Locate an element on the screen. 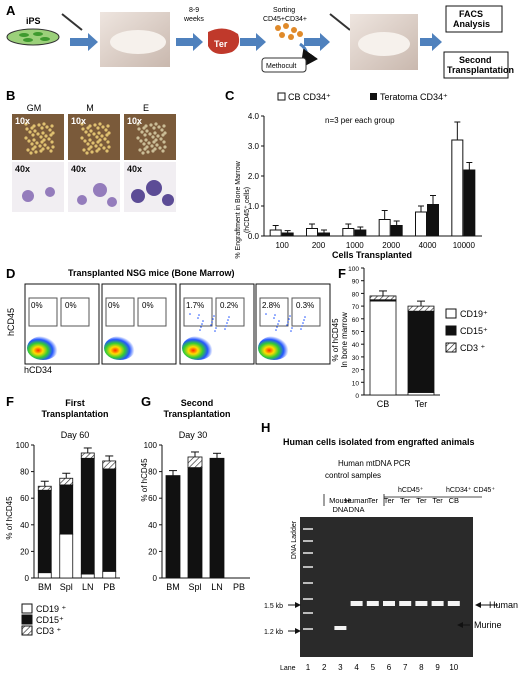 This screenshot has height=677, width=520. h-group-hcd45: hCD45⁺ is located at coordinates (411, 490).